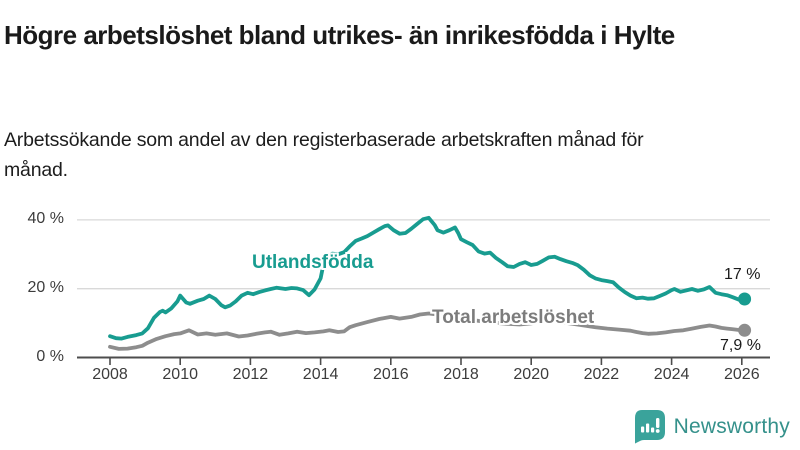 Image resolution: width=800 pixels, height=450 pixels. What do you see at coordinates (531, 374) in the screenshot?
I see `x-tick-label: 2020` at bounding box center [531, 374].